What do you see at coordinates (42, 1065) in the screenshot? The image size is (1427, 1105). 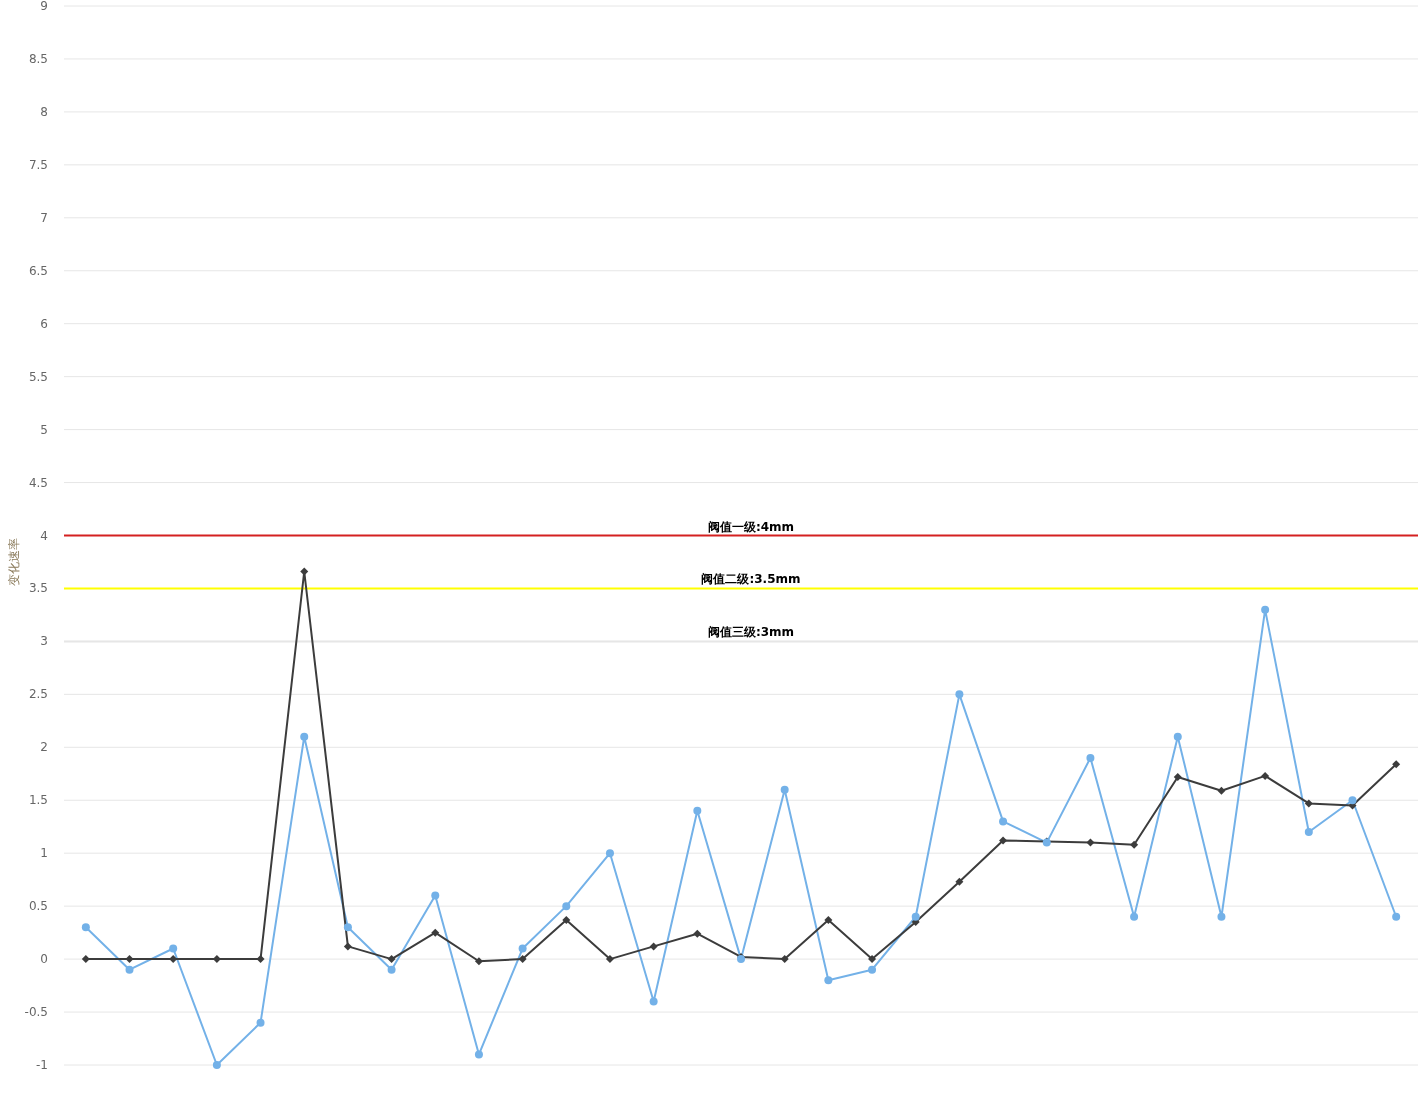 I see `y-tick-label: -1` at bounding box center [42, 1065].